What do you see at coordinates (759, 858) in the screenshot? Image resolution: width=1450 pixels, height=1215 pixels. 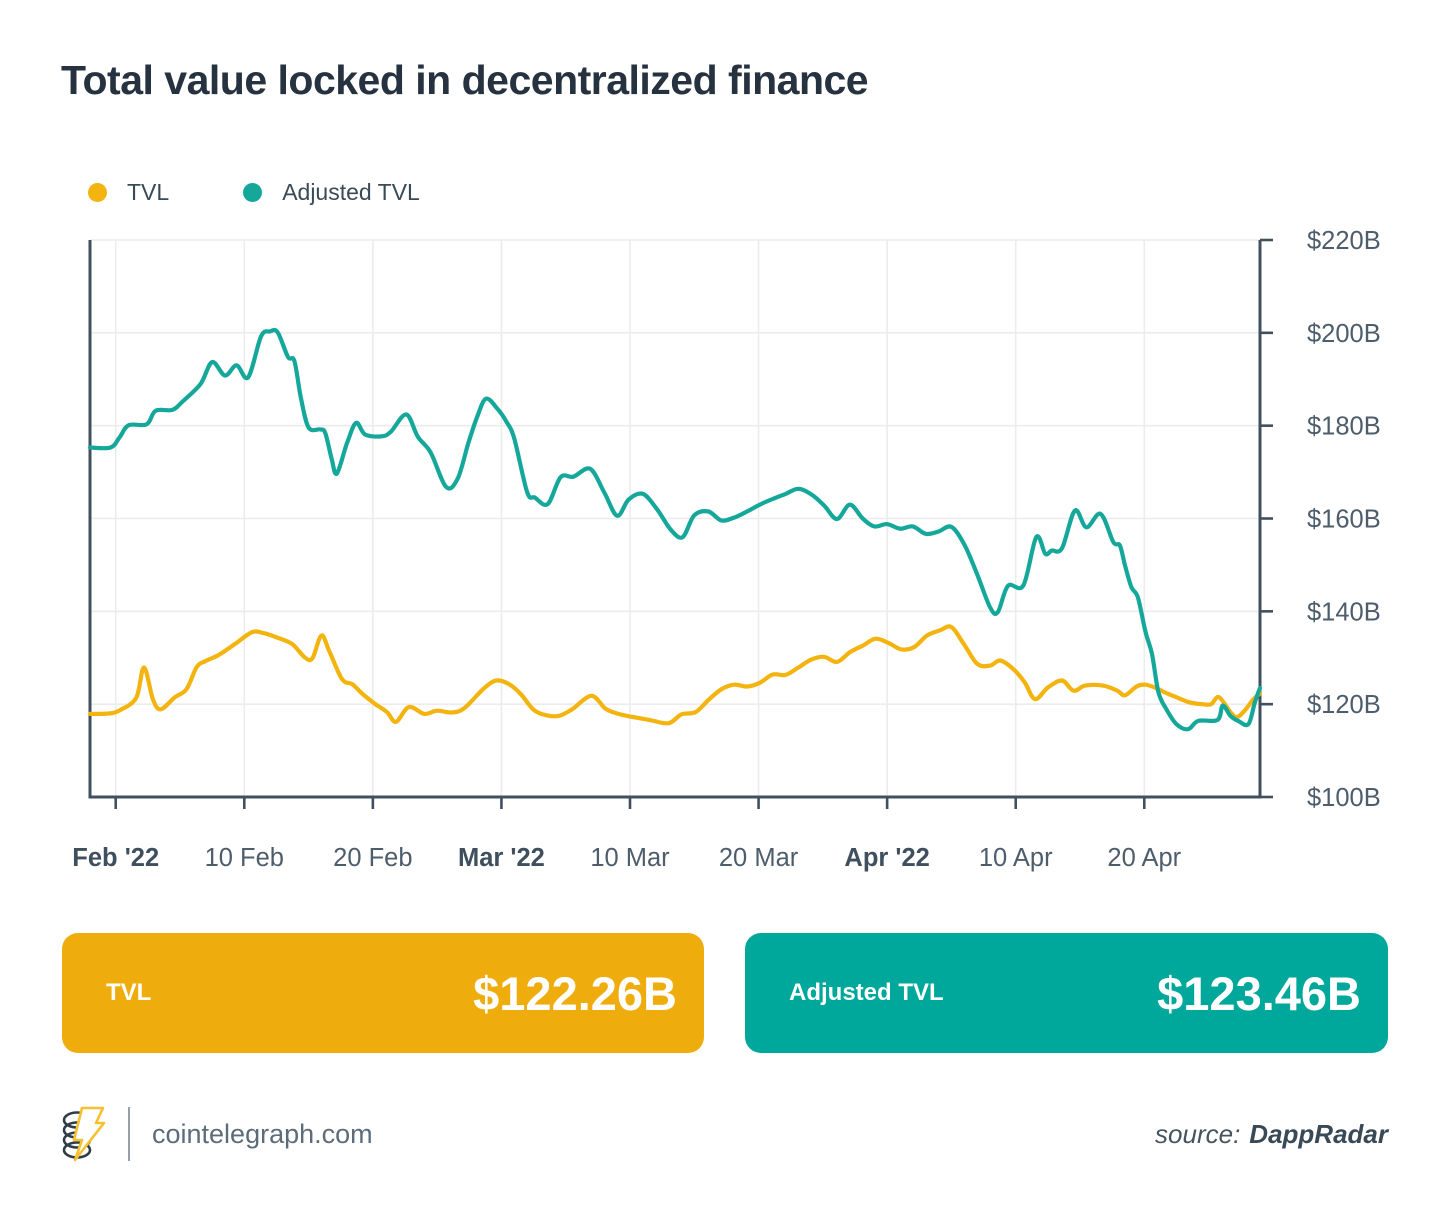 I see `x-axis-label: 20 Mar` at bounding box center [759, 858].